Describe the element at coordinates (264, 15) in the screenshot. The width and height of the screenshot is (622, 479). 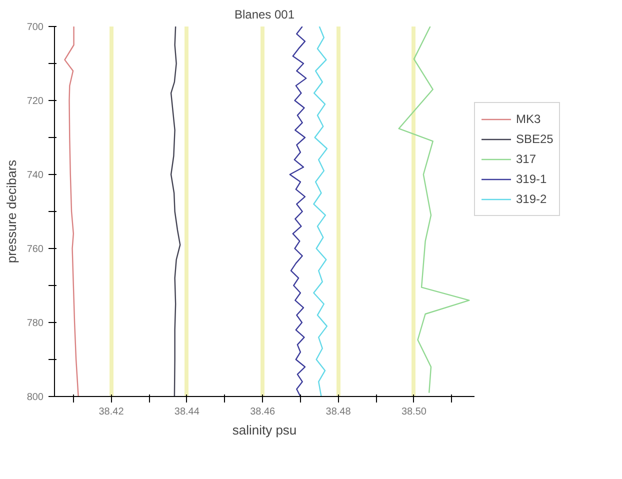
I see `chart-title: Blanes 001` at that location.